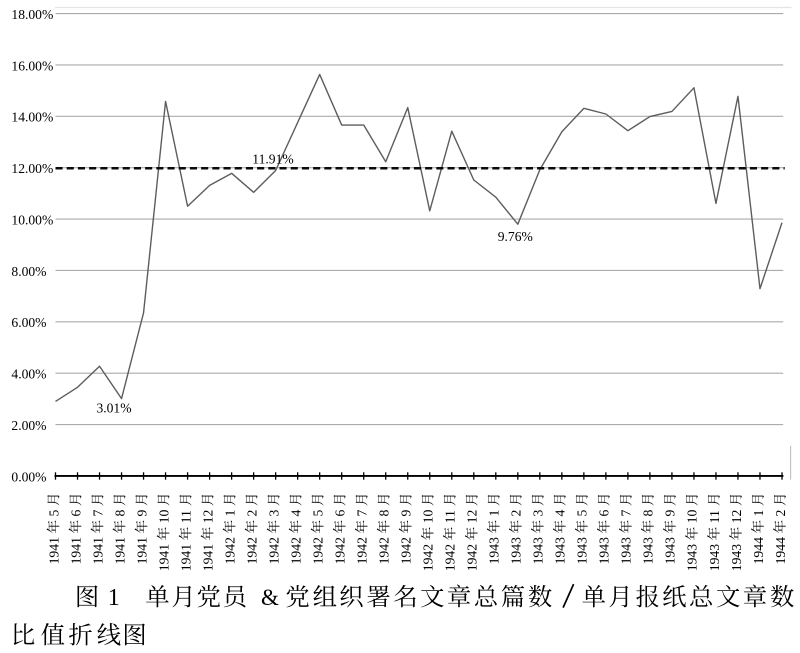 This screenshot has width=800, height=653. What do you see at coordinates (32, 65) in the screenshot?
I see `svg-text: 16.00%` at bounding box center [32, 65].